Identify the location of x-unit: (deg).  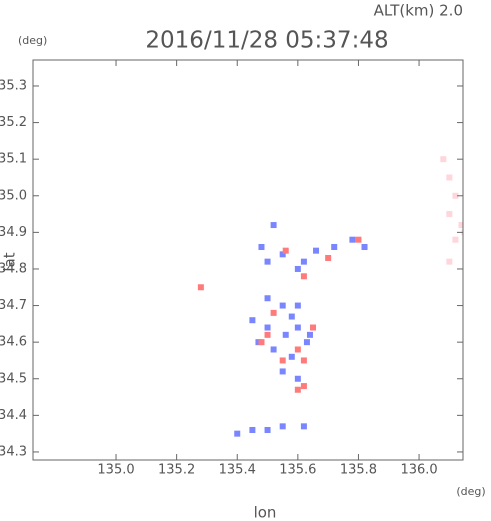
(470, 491).